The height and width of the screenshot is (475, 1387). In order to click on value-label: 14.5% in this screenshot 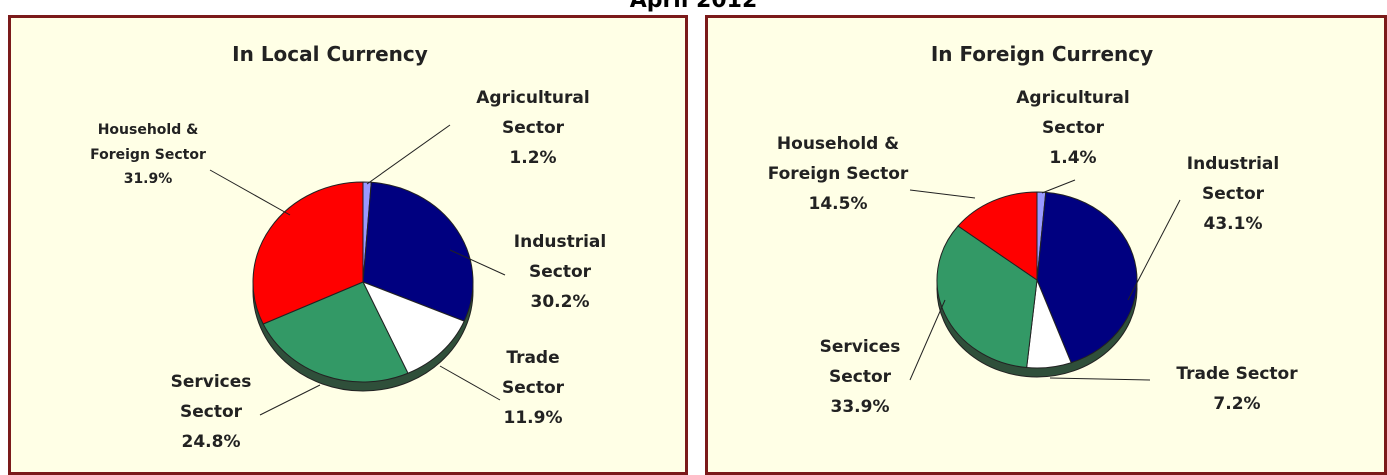, I will do `click(838, 203)`.